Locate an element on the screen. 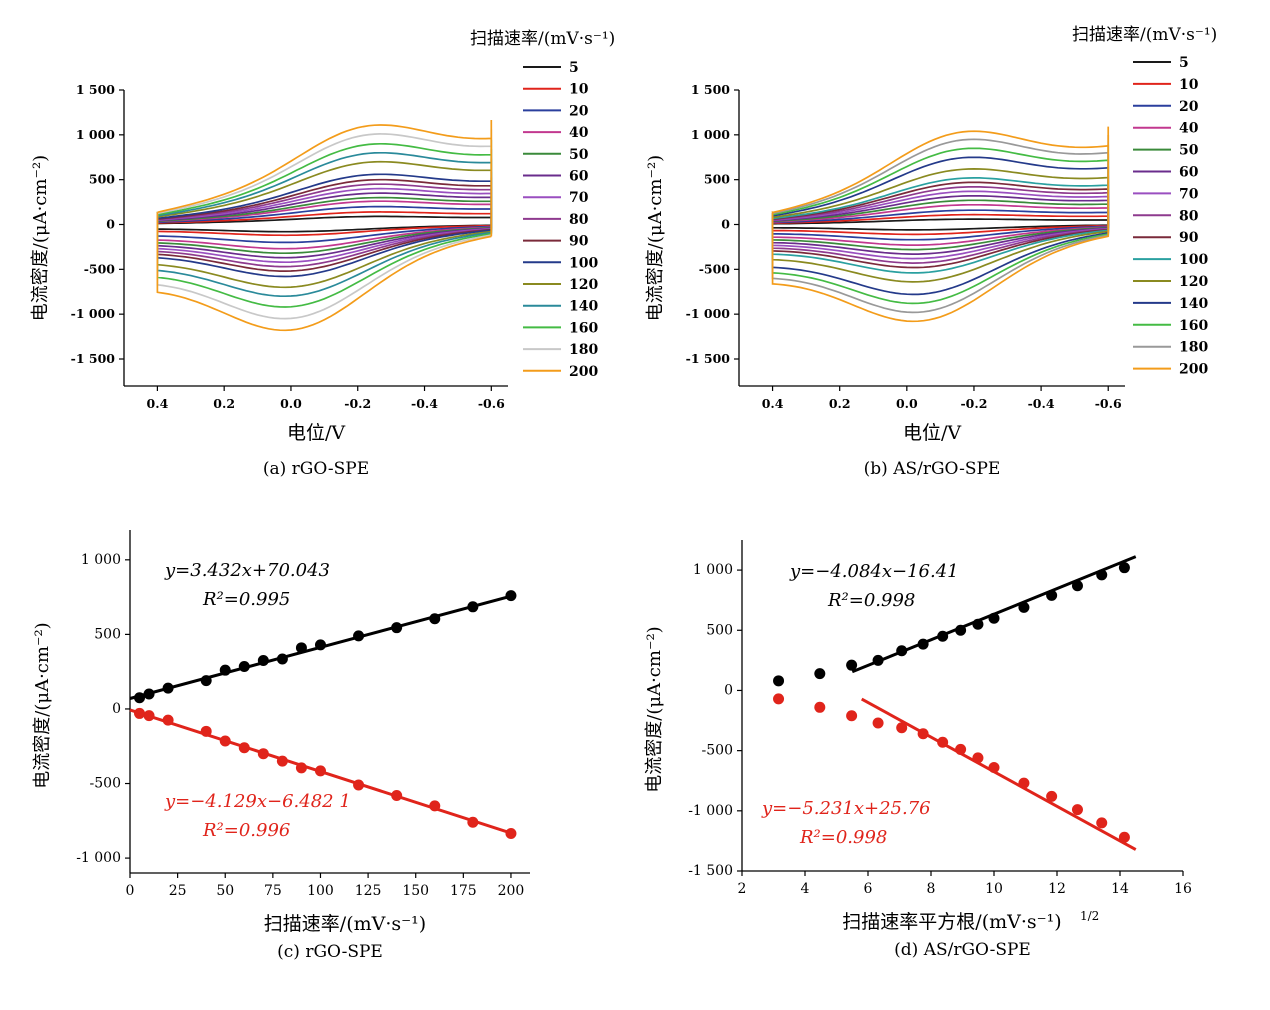 This screenshot has width=1270, height=1010. fit-r2-0: R²=0.998 is located at coordinates (871, 600).